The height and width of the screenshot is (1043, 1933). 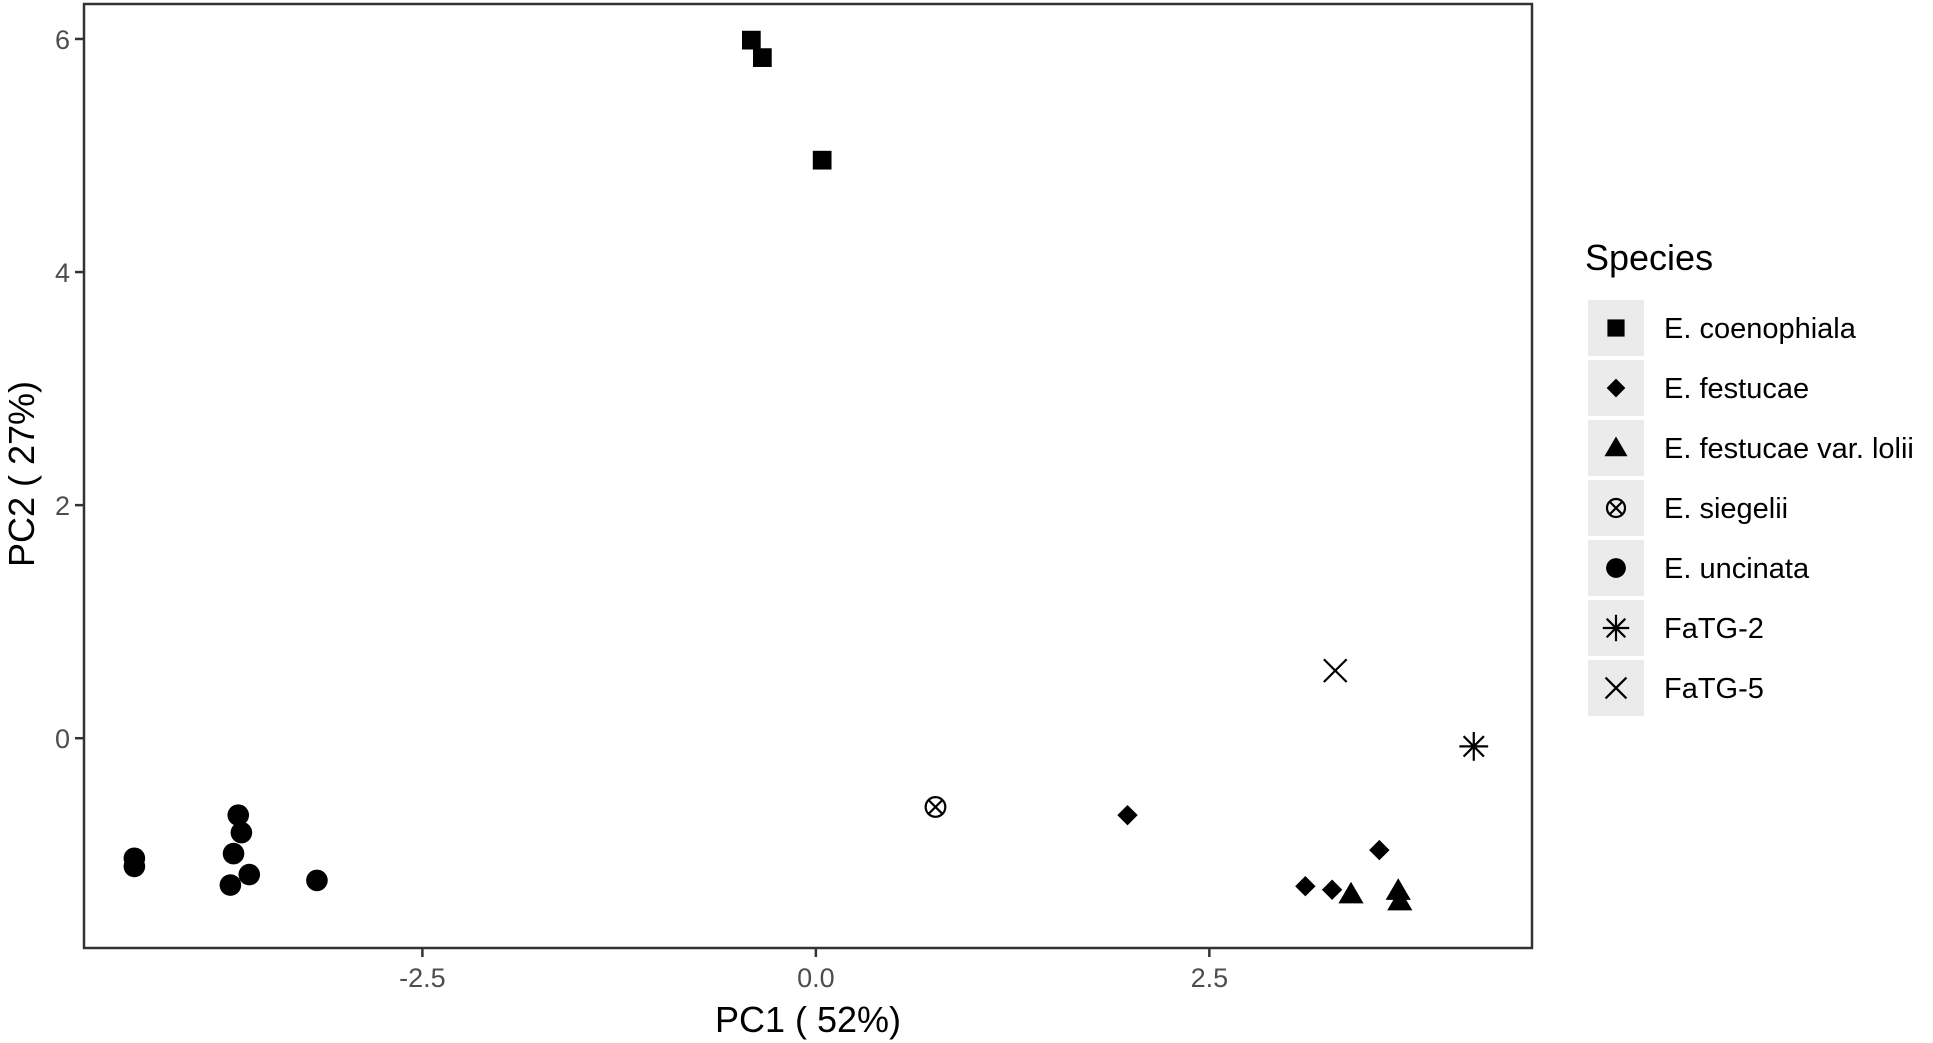 I want to click on data-point-cross, so click(x=1335, y=670).